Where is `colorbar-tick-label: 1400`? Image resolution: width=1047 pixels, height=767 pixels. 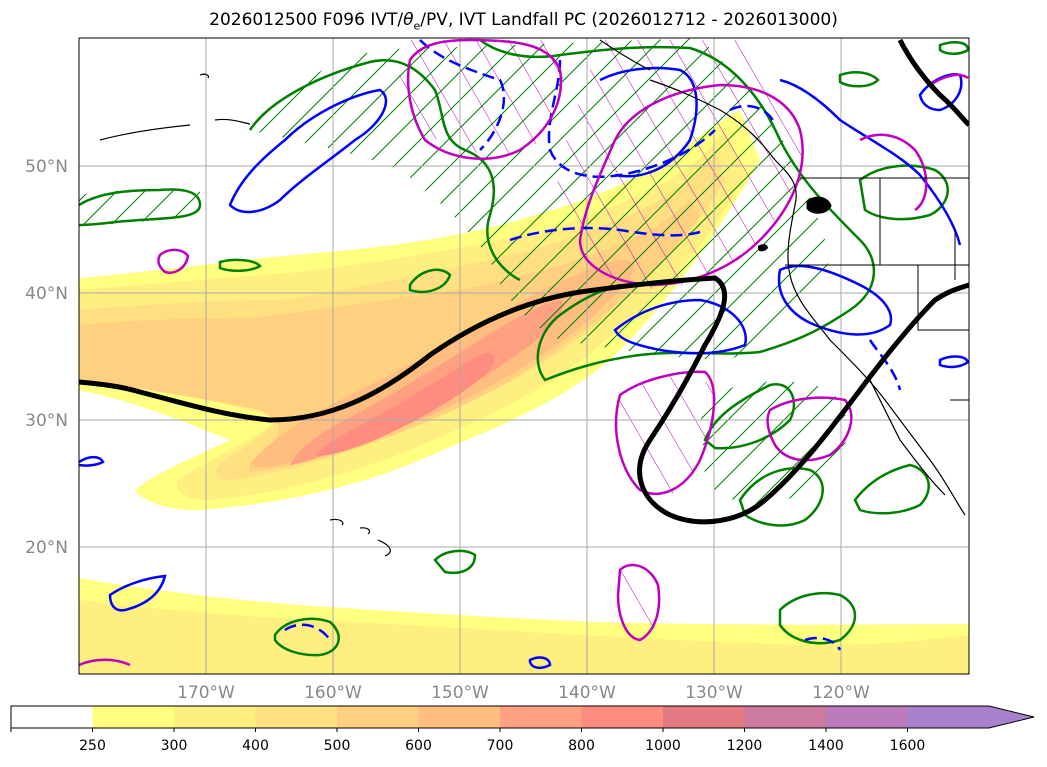 colorbar-tick-label: 1400 is located at coordinates (826, 746).